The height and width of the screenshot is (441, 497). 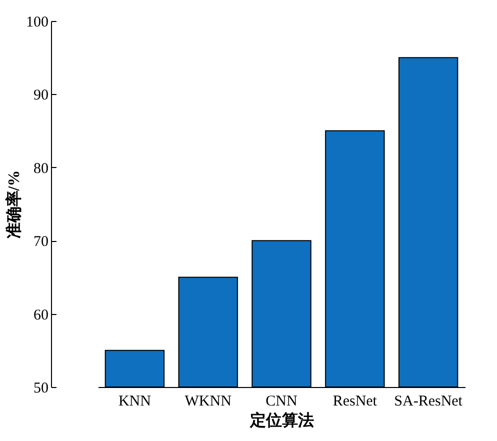 I want to click on y-tick-label: 100, so click(x=37, y=22).